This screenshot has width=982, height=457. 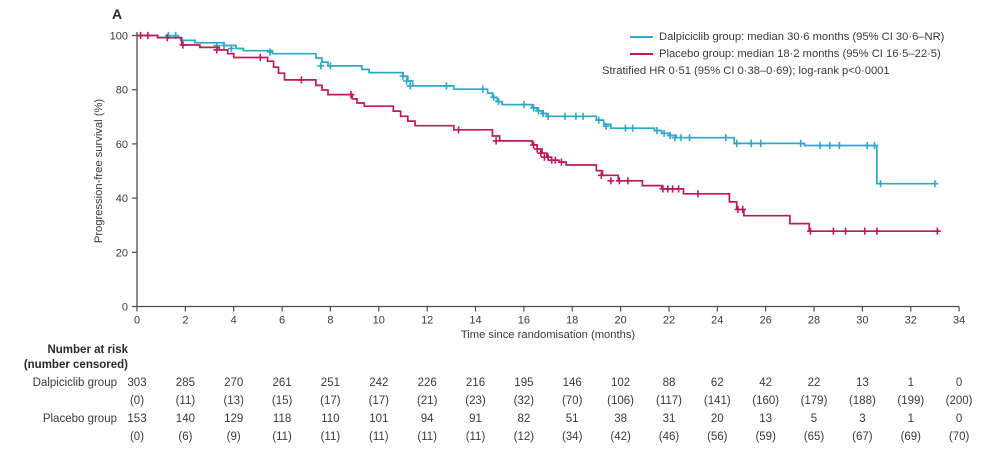 I want to click on risk-count: 62, so click(x=717, y=383).